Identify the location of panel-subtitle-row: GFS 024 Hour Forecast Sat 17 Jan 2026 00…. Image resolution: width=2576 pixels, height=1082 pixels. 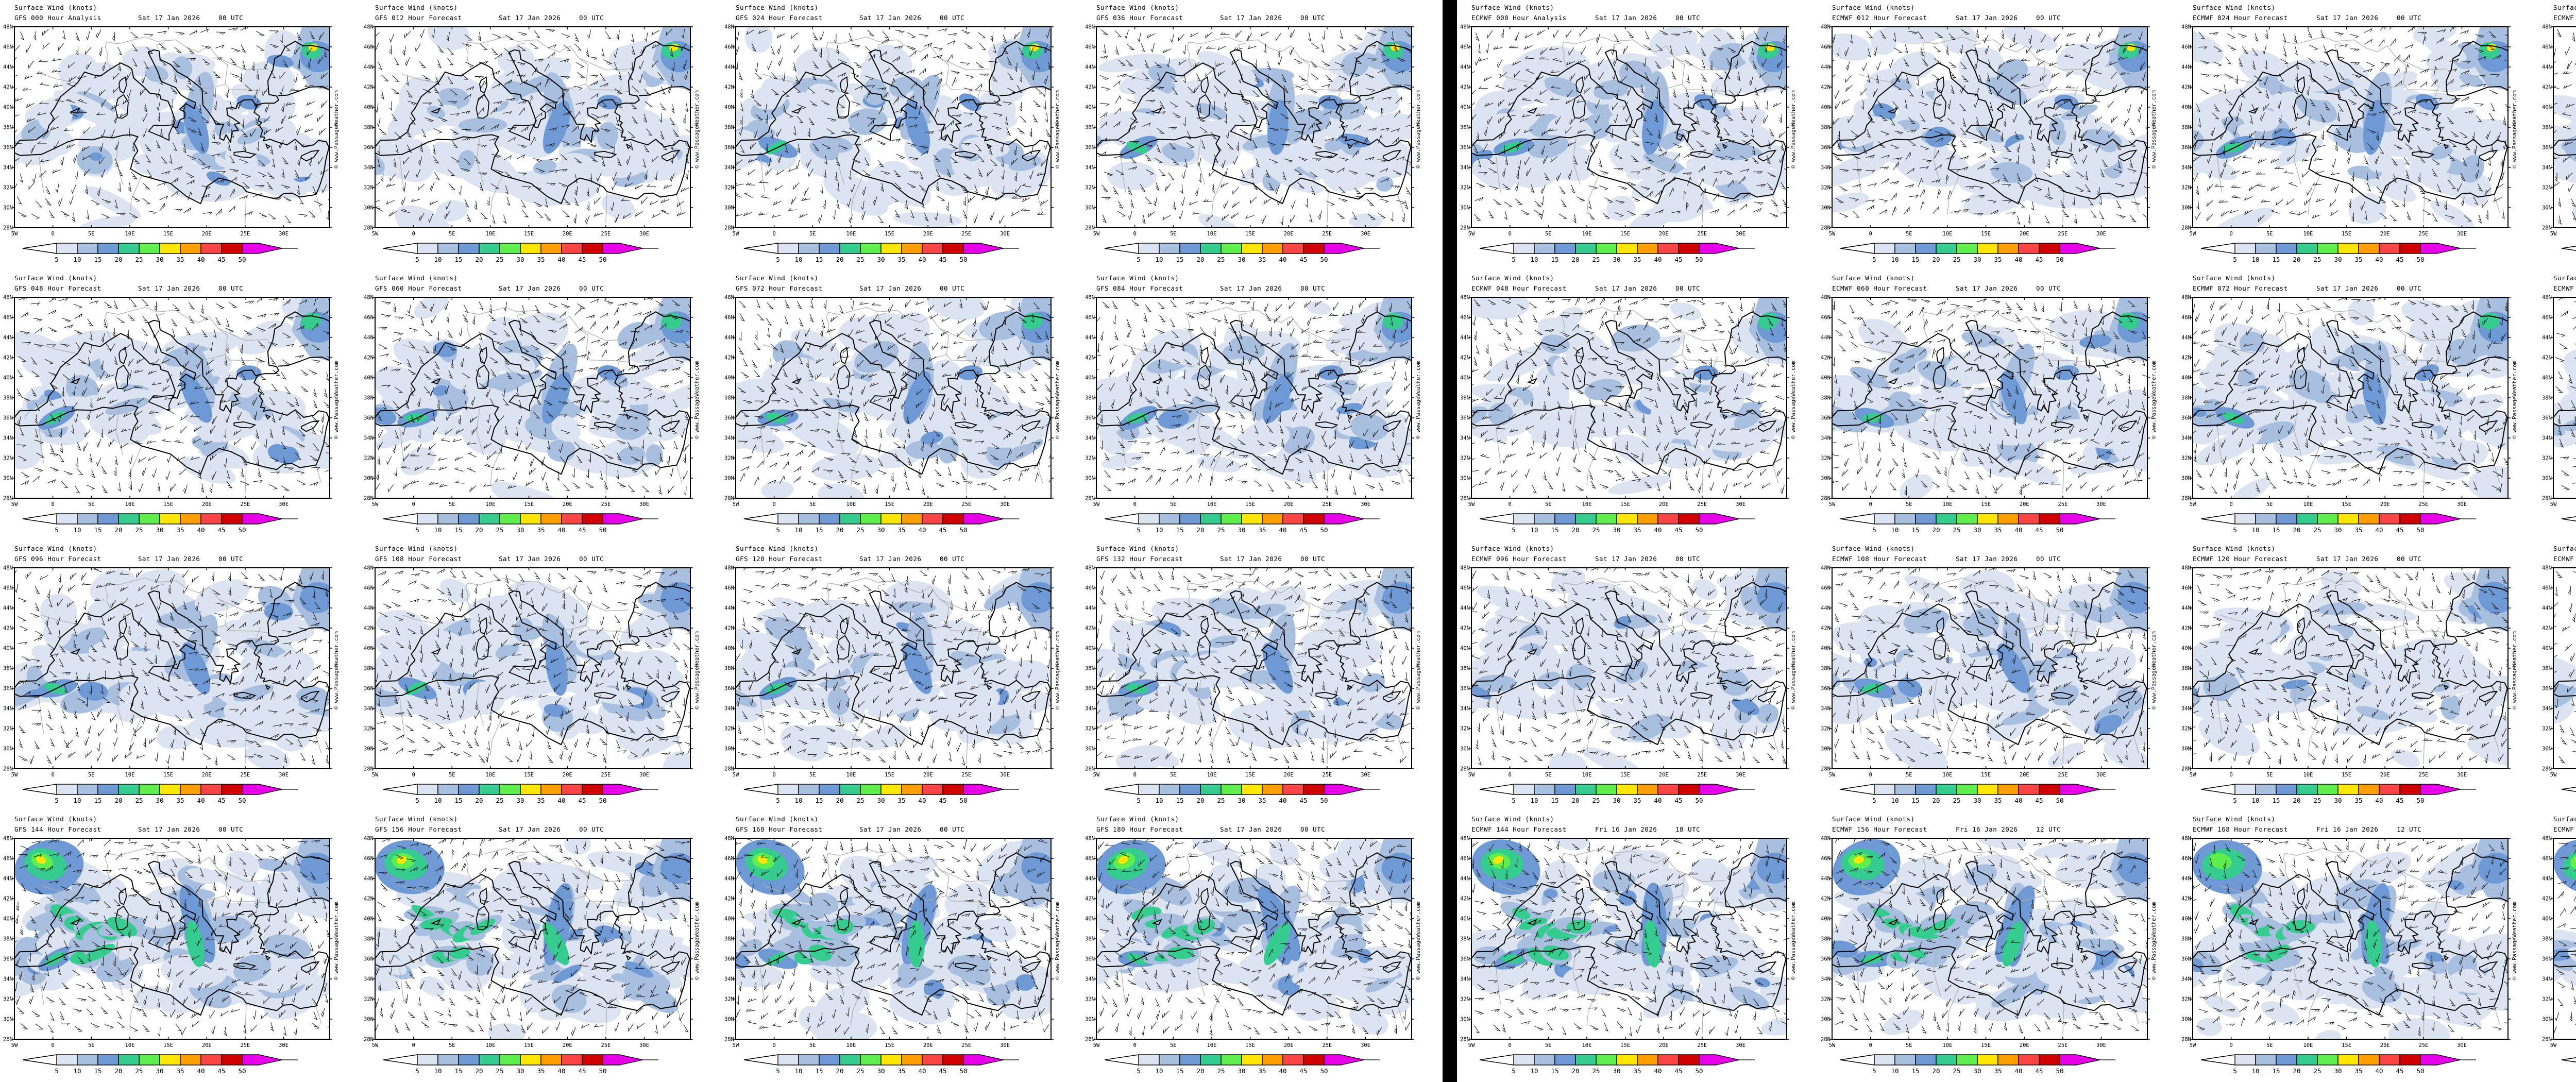
(901, 18).